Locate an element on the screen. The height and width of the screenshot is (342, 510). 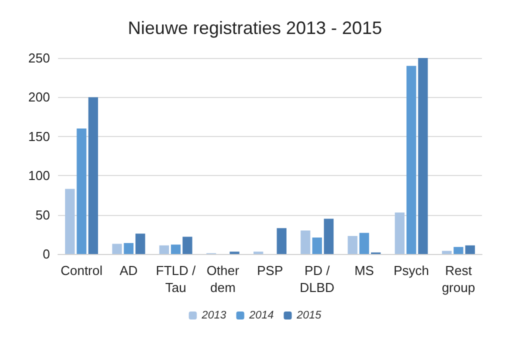
legend-label: 2014 is located at coordinates (261, 316).